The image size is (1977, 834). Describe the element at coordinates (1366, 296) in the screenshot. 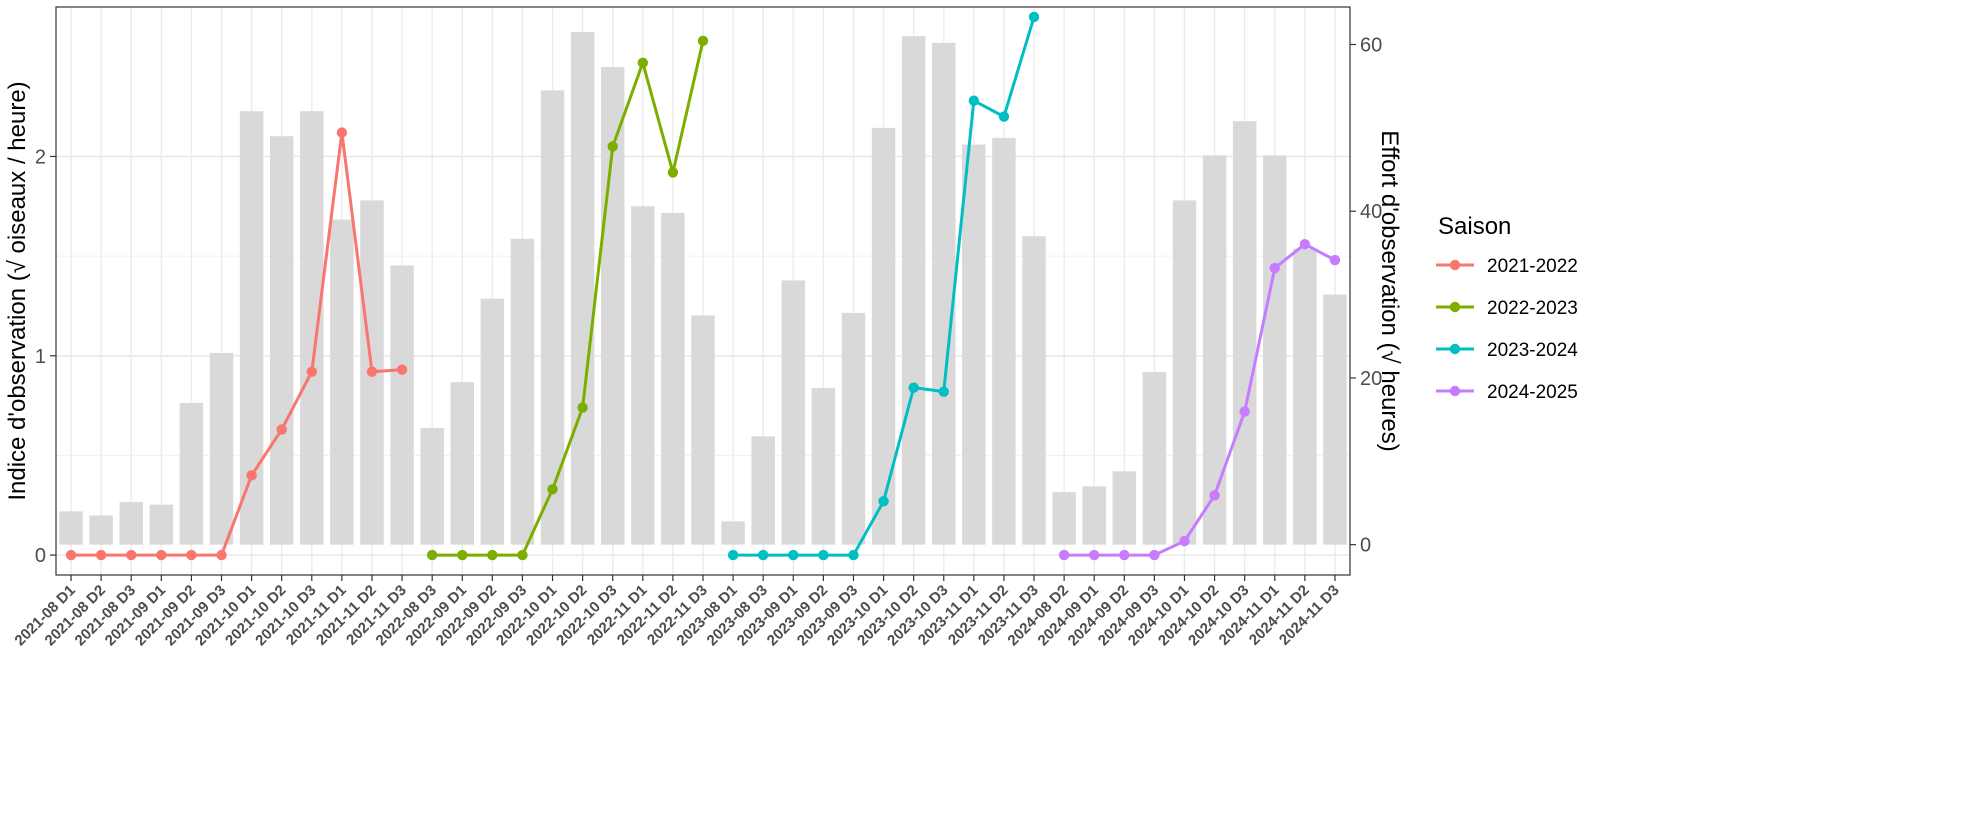

I see `y-axis-right: 0 20 40 60` at that location.